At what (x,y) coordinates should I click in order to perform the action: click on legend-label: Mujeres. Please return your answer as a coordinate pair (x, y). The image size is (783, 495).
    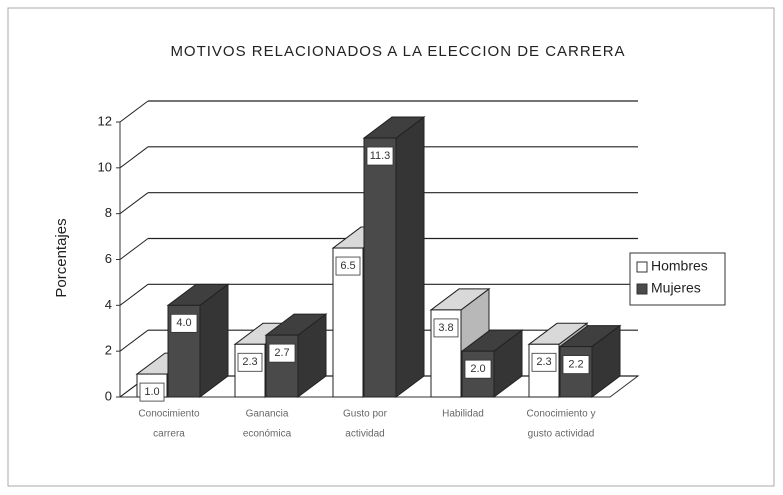
    Looking at the image, I should click on (676, 288).